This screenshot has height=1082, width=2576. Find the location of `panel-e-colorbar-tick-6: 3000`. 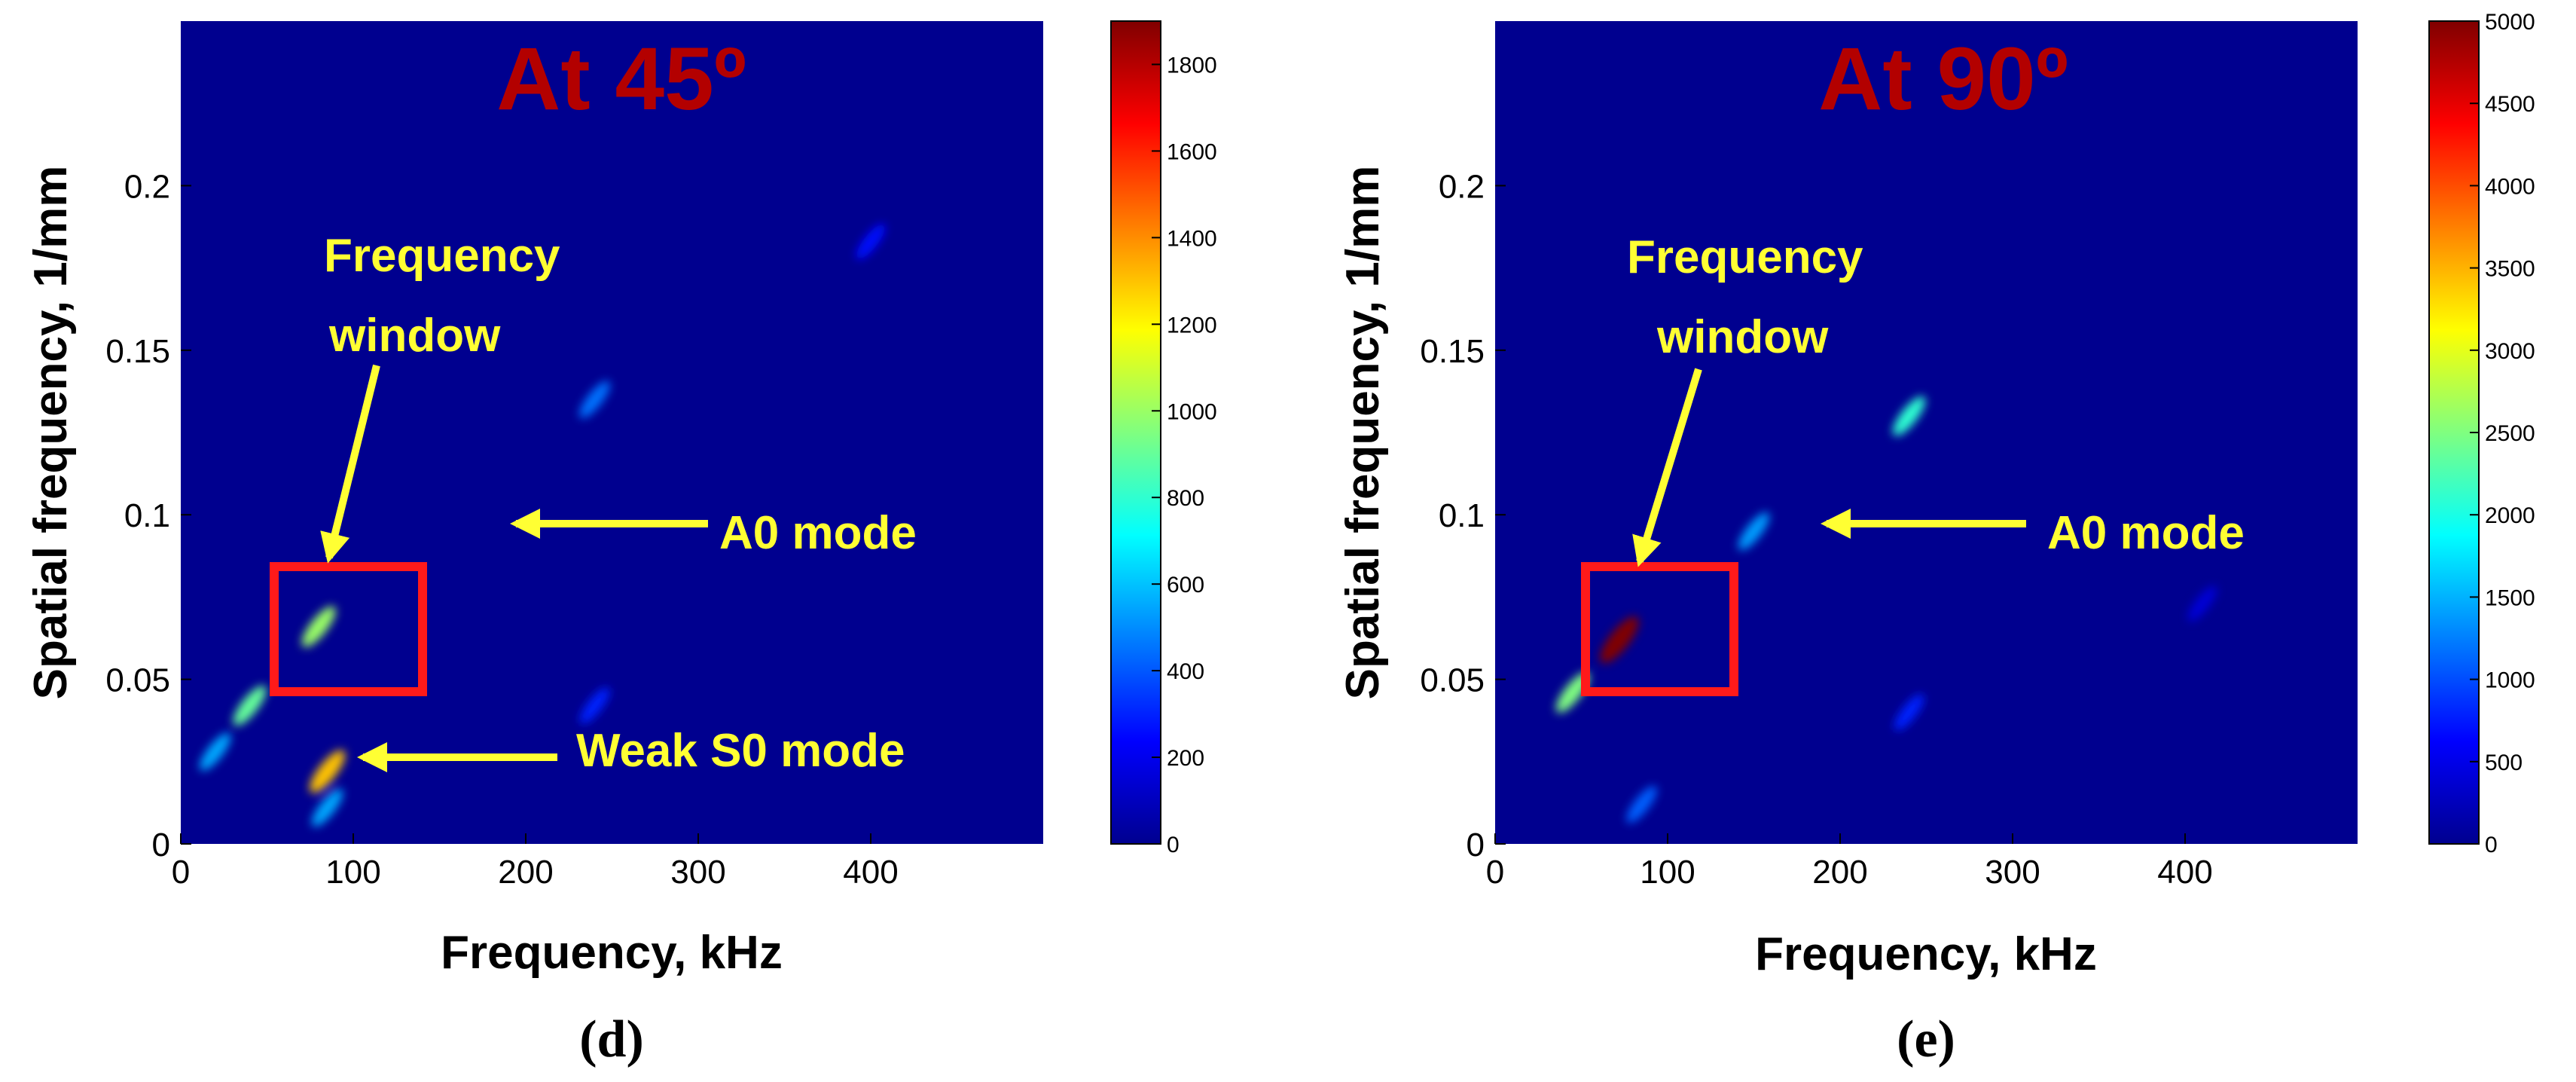

panel-e-colorbar-tick-6: 3000 is located at coordinates (2510, 351).